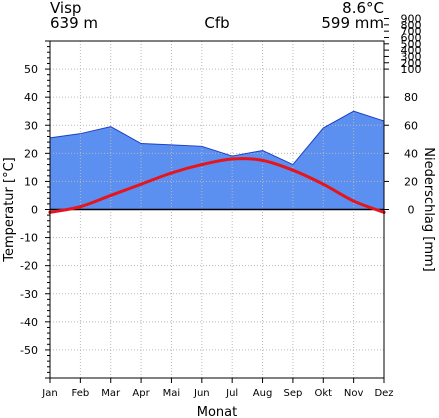 This screenshot has height=418, width=439. Describe the element at coordinates (201, 393) in the screenshot. I see `month-label: Jun` at that location.